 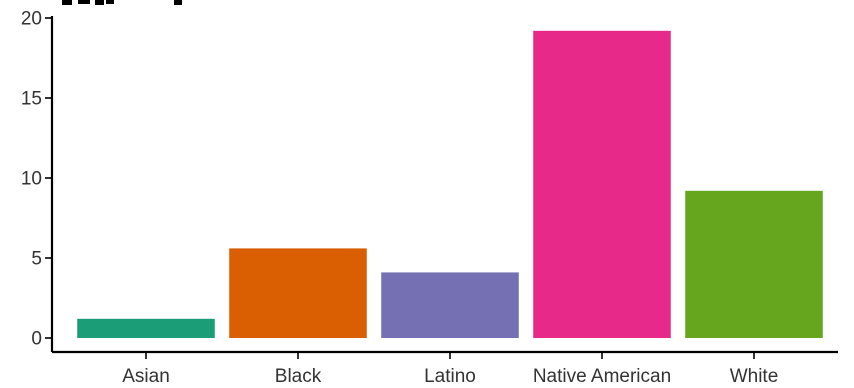 What do you see at coordinates (31, 99) in the screenshot?
I see `y-tick-label-15: 15` at bounding box center [31, 99].